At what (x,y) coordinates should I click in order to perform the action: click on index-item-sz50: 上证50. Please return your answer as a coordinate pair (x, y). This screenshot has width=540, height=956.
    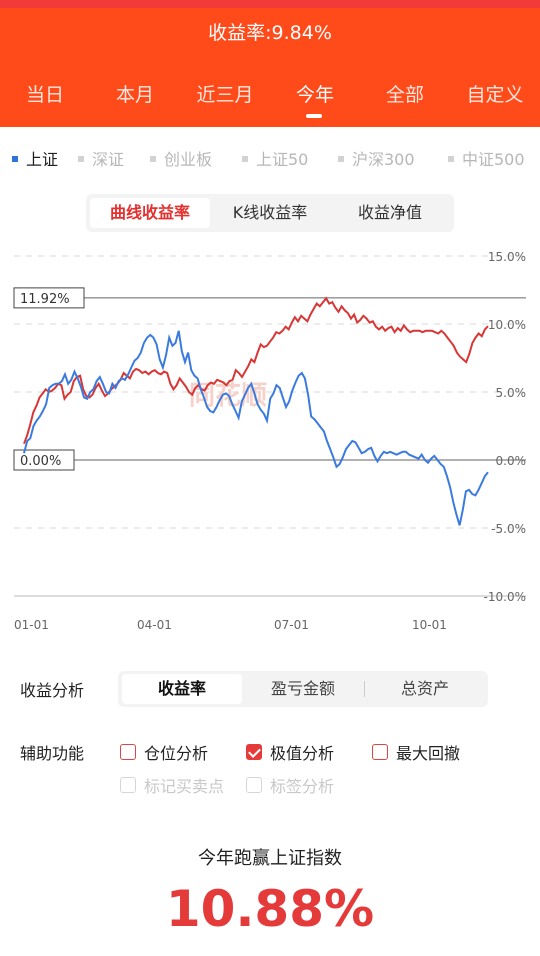
    Looking at the image, I should click on (275, 158).